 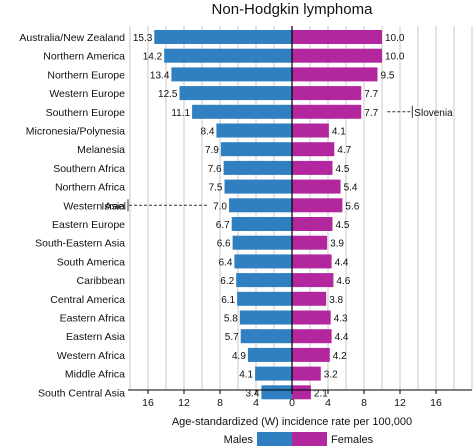 I want to click on category-label: Northern America, so click(x=84, y=57).